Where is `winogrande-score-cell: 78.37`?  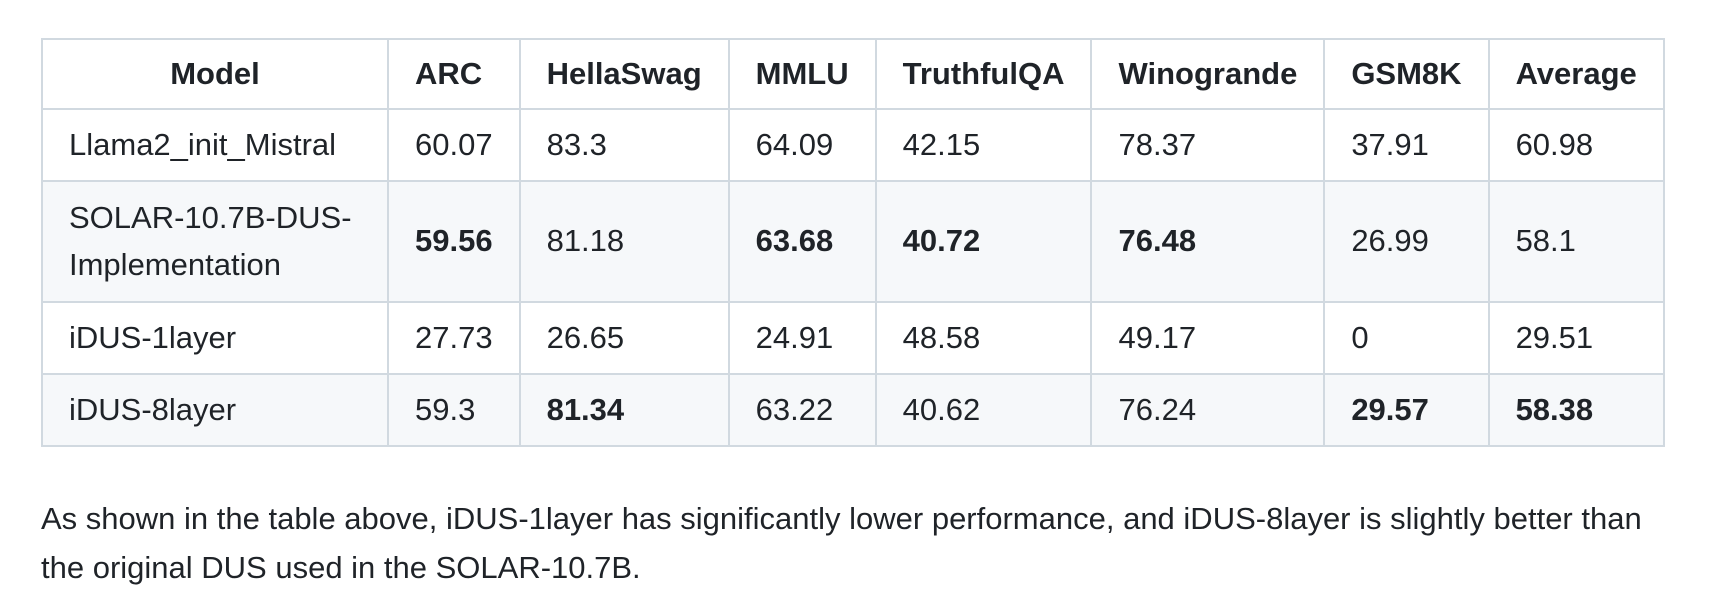
winogrande-score-cell: 78.37 is located at coordinates (1208, 145).